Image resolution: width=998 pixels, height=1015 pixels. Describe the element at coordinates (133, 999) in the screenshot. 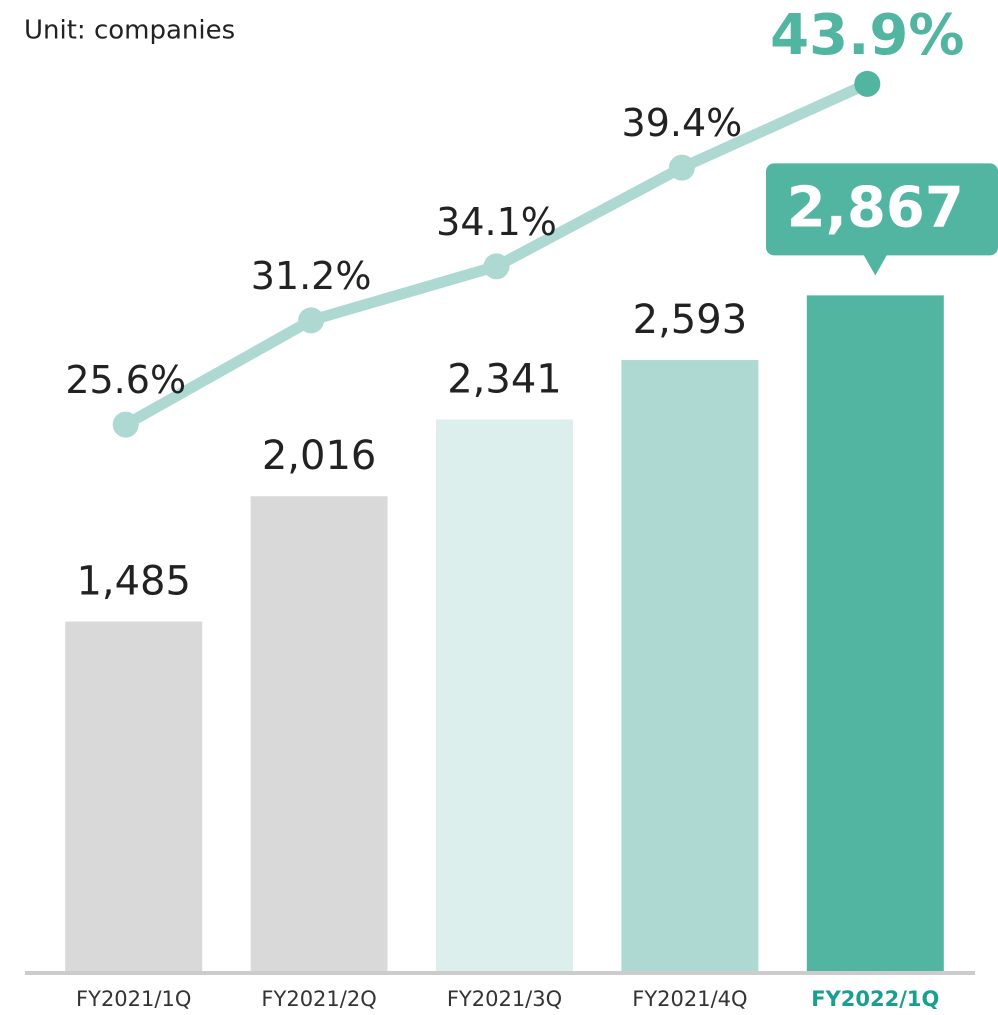

I see `x-tick-label: FY2021/1Q` at that location.